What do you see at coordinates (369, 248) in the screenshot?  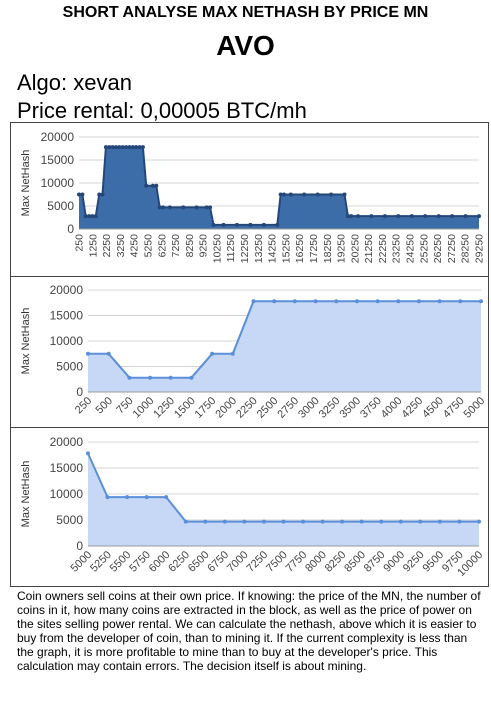 I see `x-tick-label: 21250` at bounding box center [369, 248].